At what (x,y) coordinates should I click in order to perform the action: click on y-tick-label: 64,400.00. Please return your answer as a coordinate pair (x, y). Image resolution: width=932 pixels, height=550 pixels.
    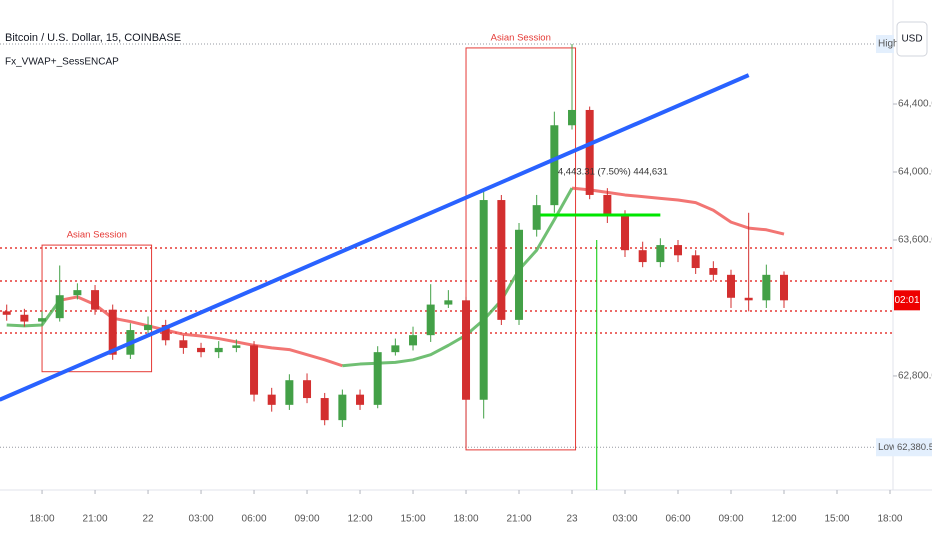
    Looking at the image, I should click on (915, 104).